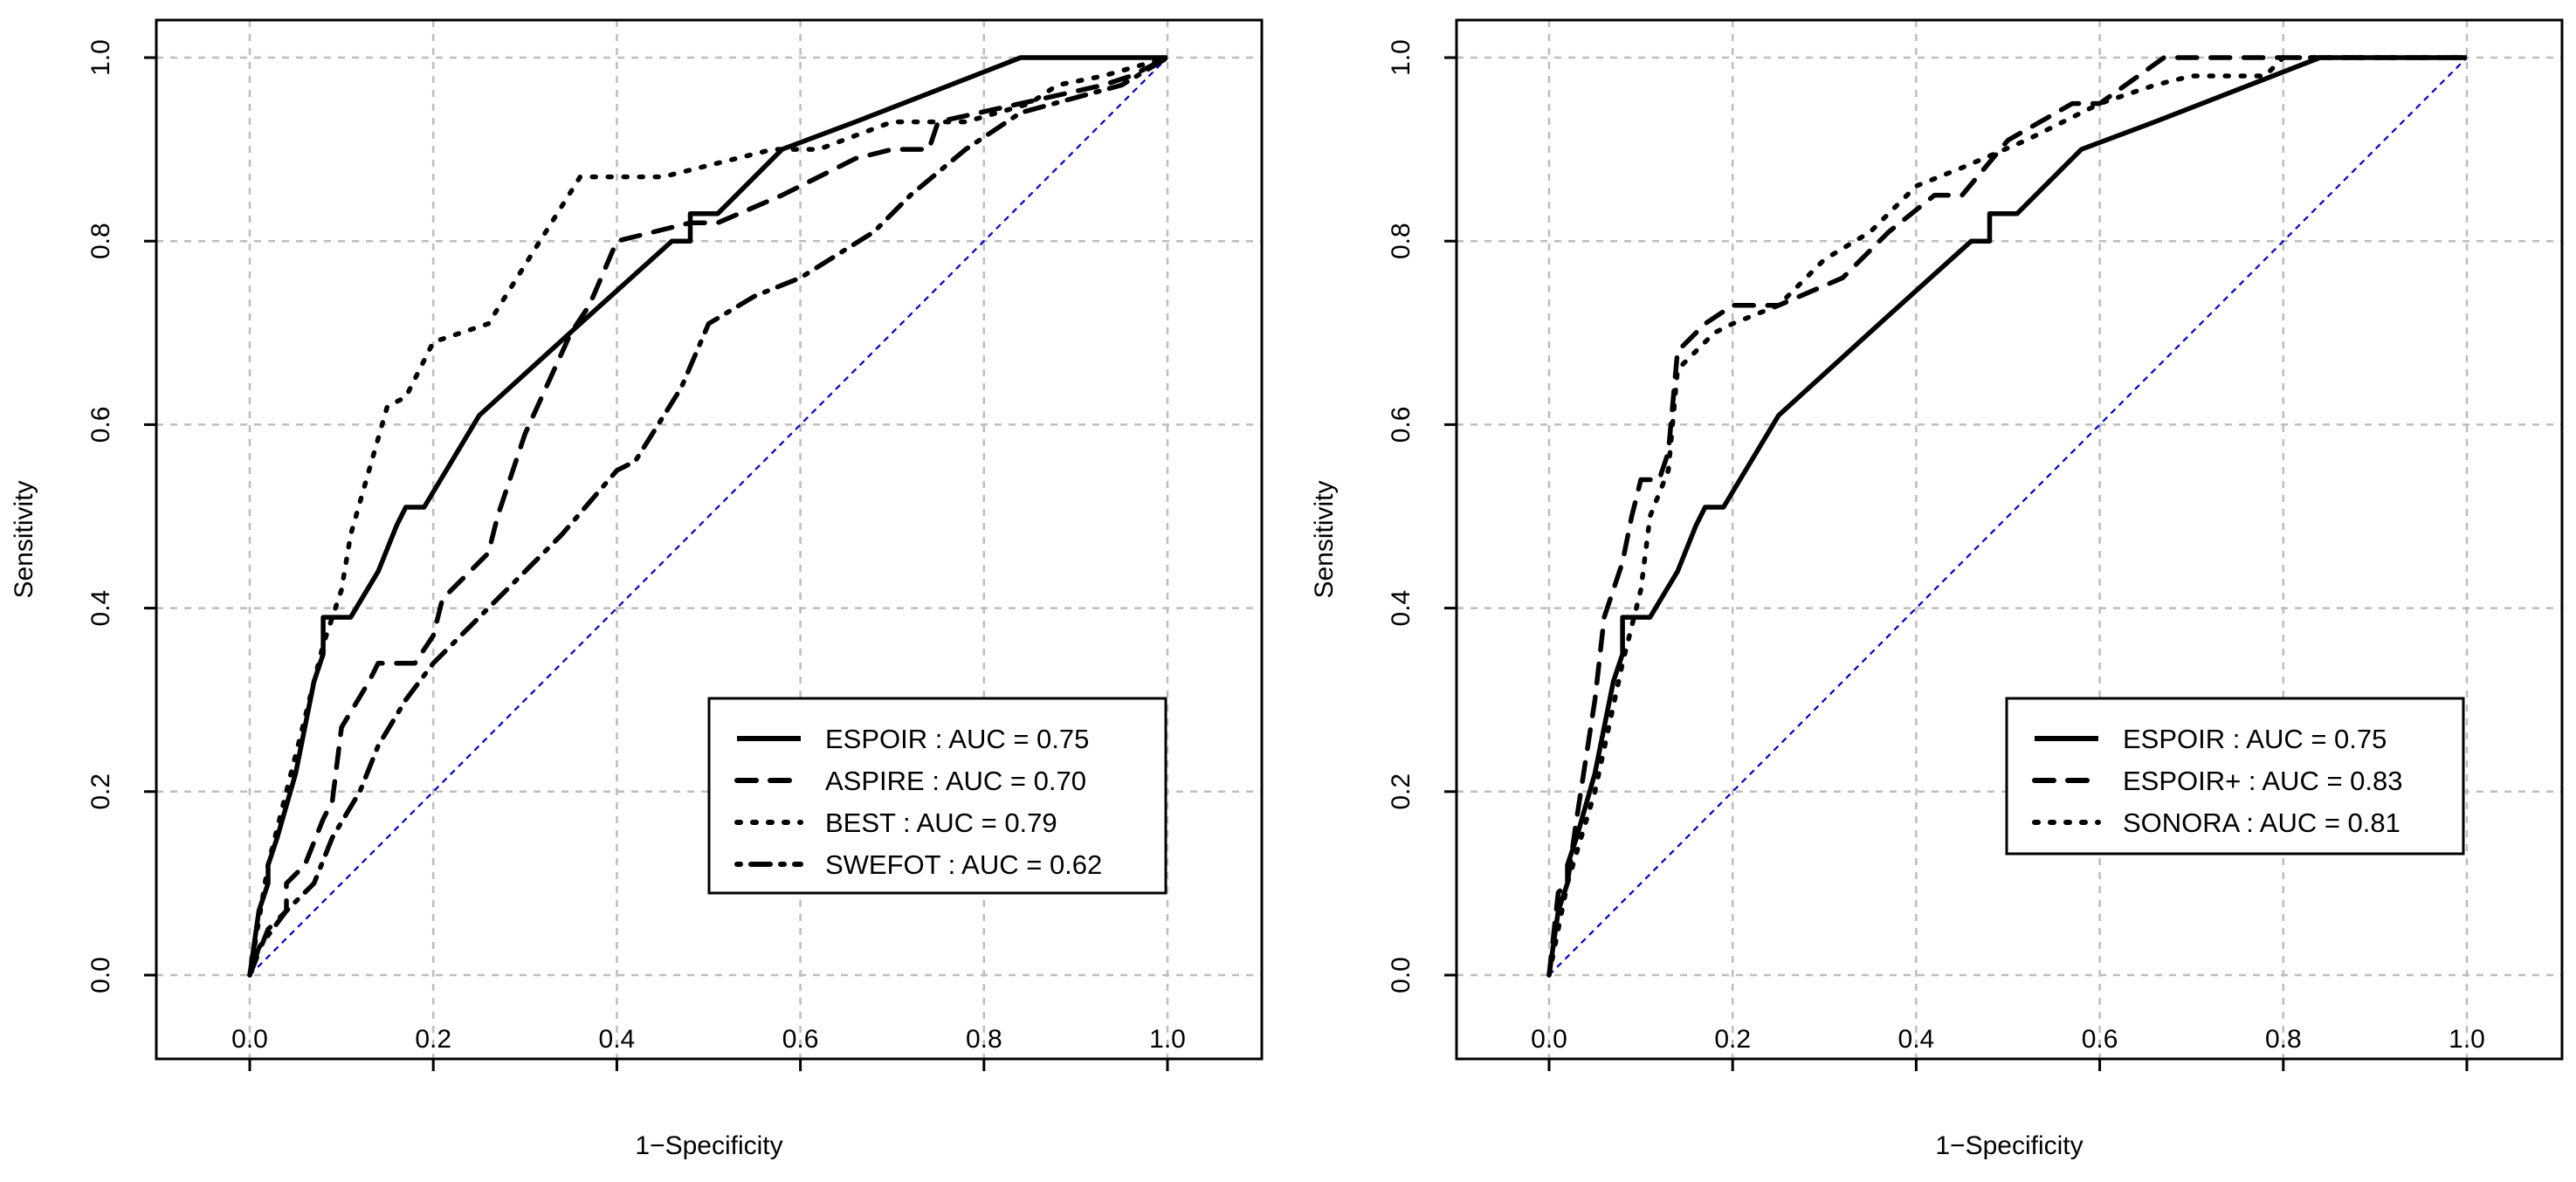 The image size is (2576, 1182). What do you see at coordinates (2263, 781) in the screenshot?
I see `legend-entry-label: ESPOIR+ : AUC = 0.83` at bounding box center [2263, 781].